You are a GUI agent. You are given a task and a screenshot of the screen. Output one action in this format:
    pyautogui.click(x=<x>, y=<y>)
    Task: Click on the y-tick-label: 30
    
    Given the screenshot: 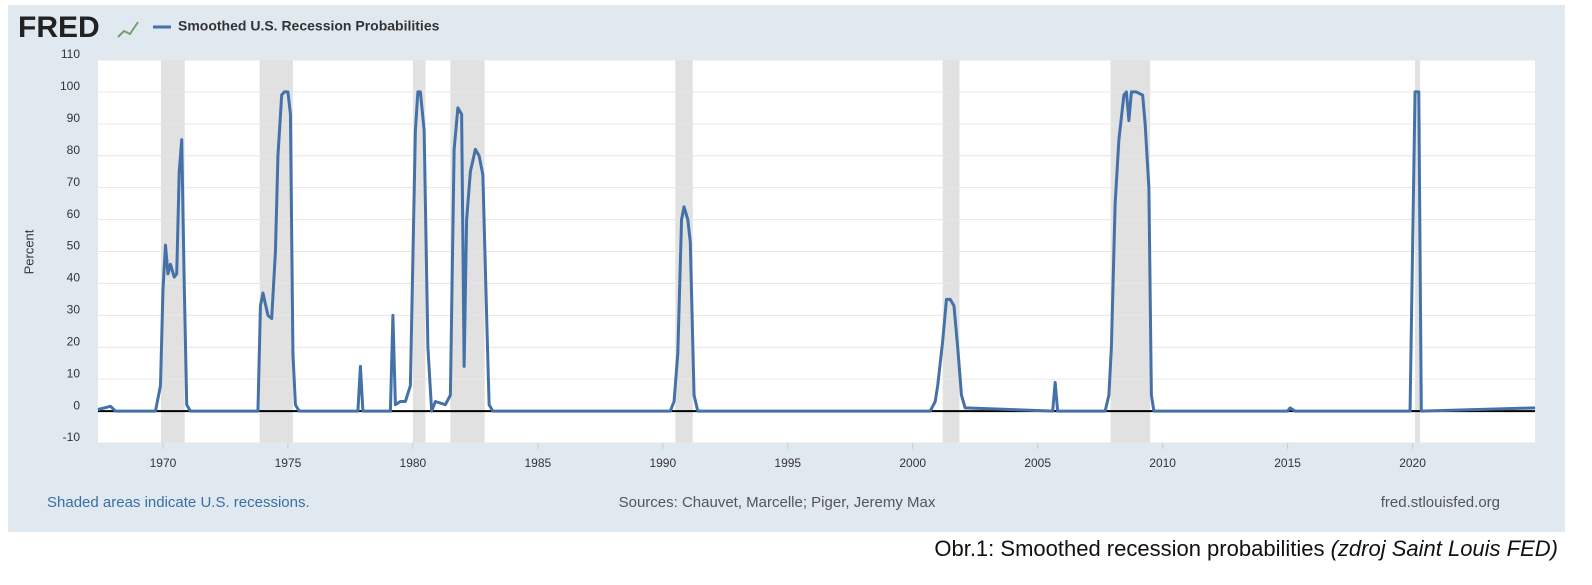 What is the action you would take?
    pyautogui.click(x=74, y=310)
    